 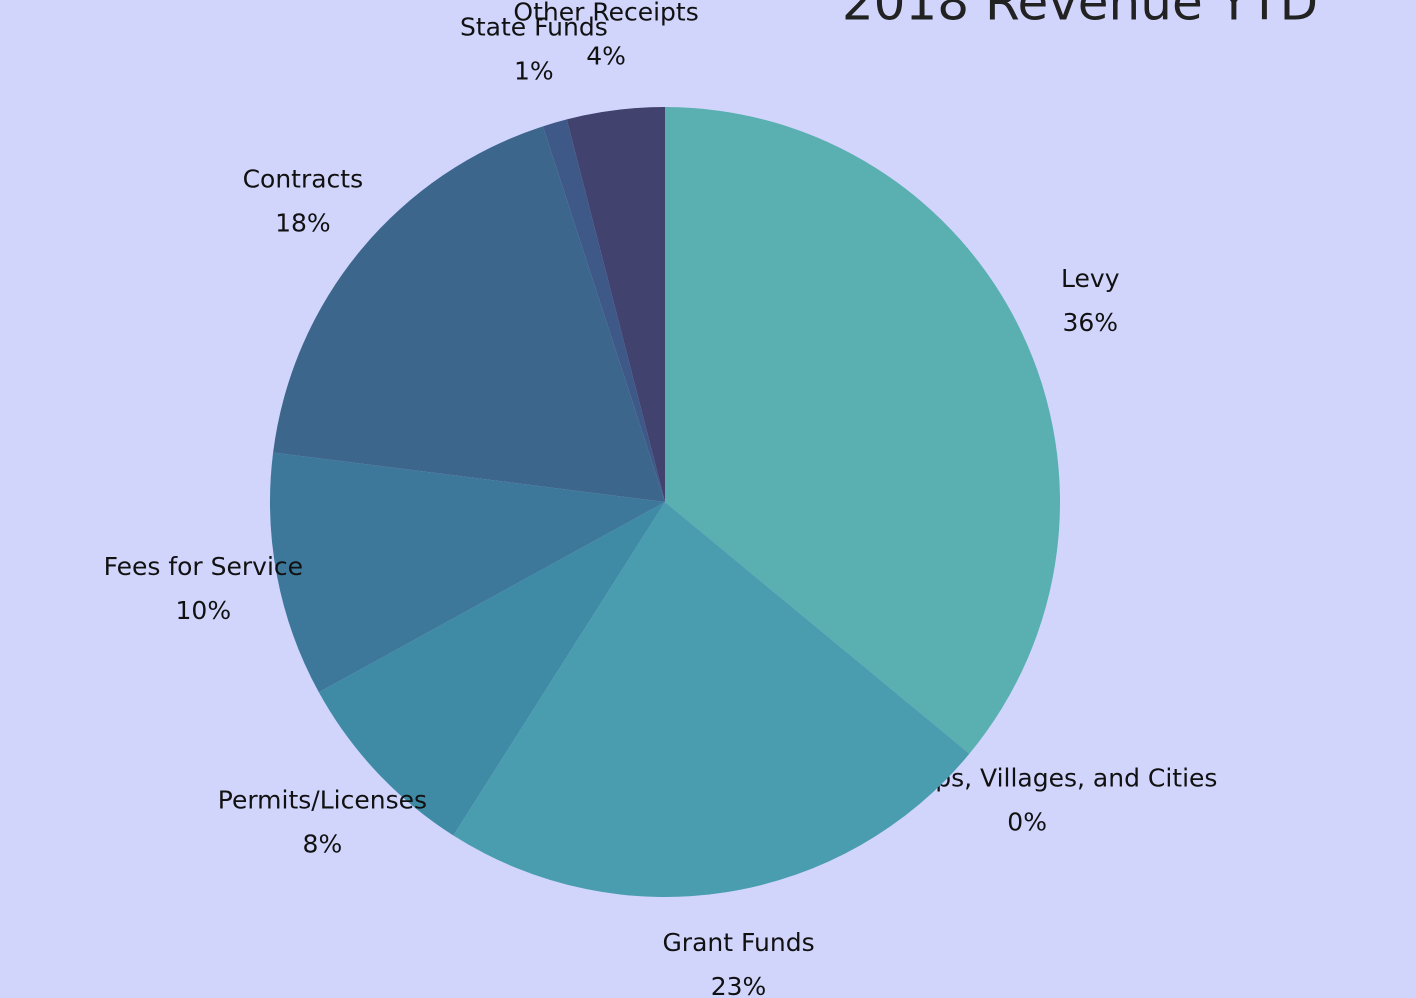 I want to click on slice-value-label: 23%, so click(x=739, y=985).